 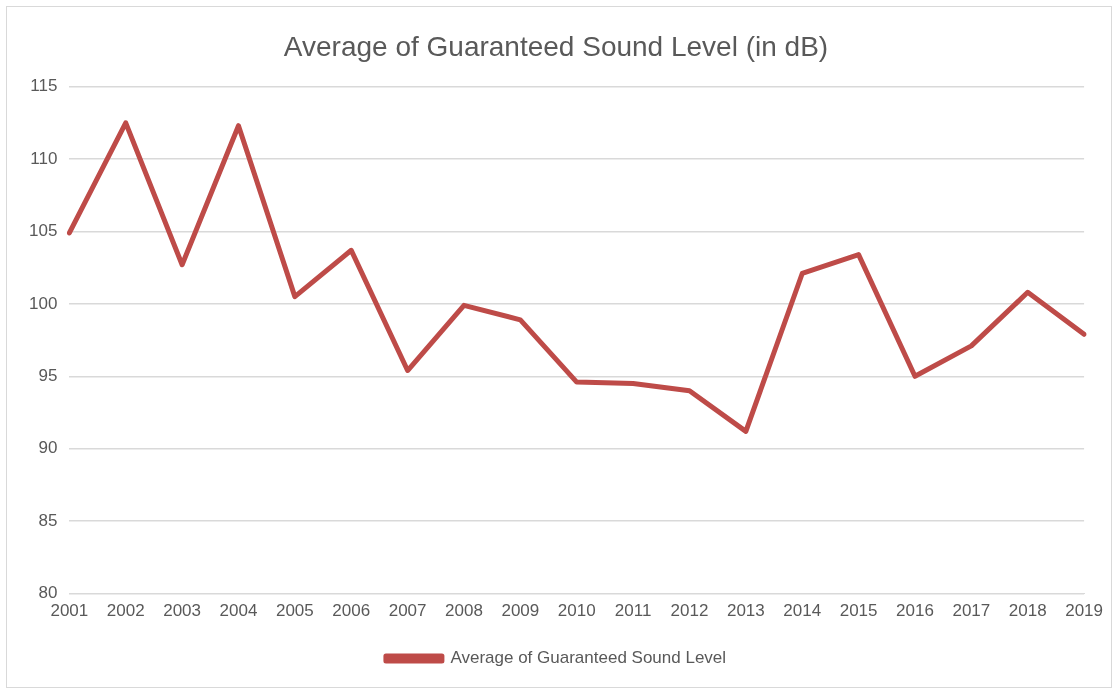 I want to click on y-tick-label: 85, so click(x=48, y=520).